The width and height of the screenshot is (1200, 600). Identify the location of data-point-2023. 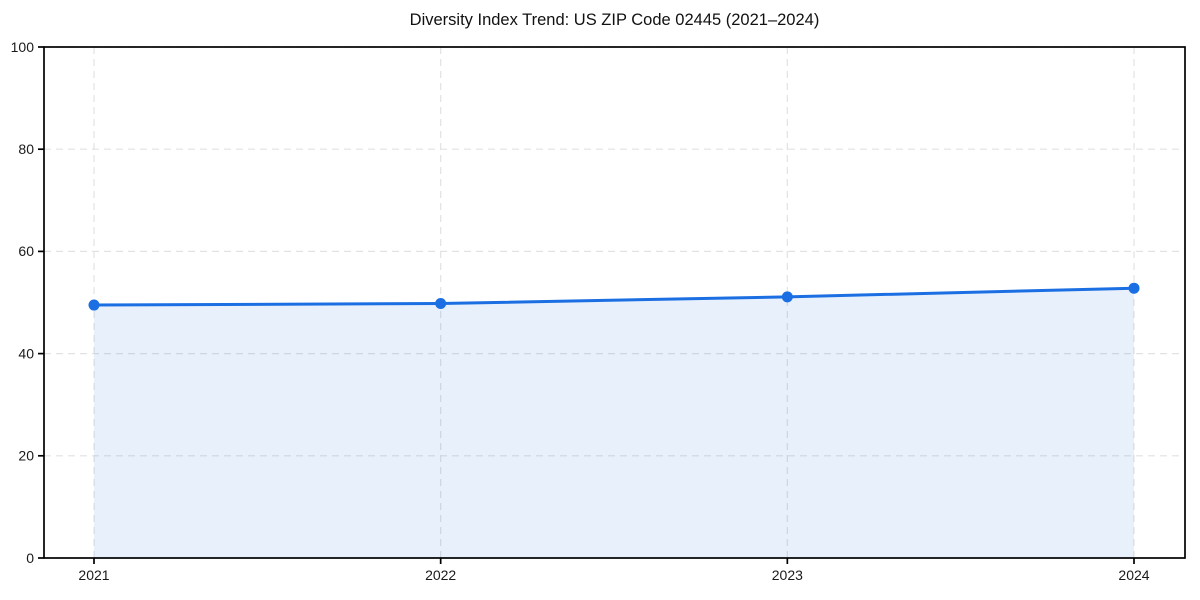
(787, 297).